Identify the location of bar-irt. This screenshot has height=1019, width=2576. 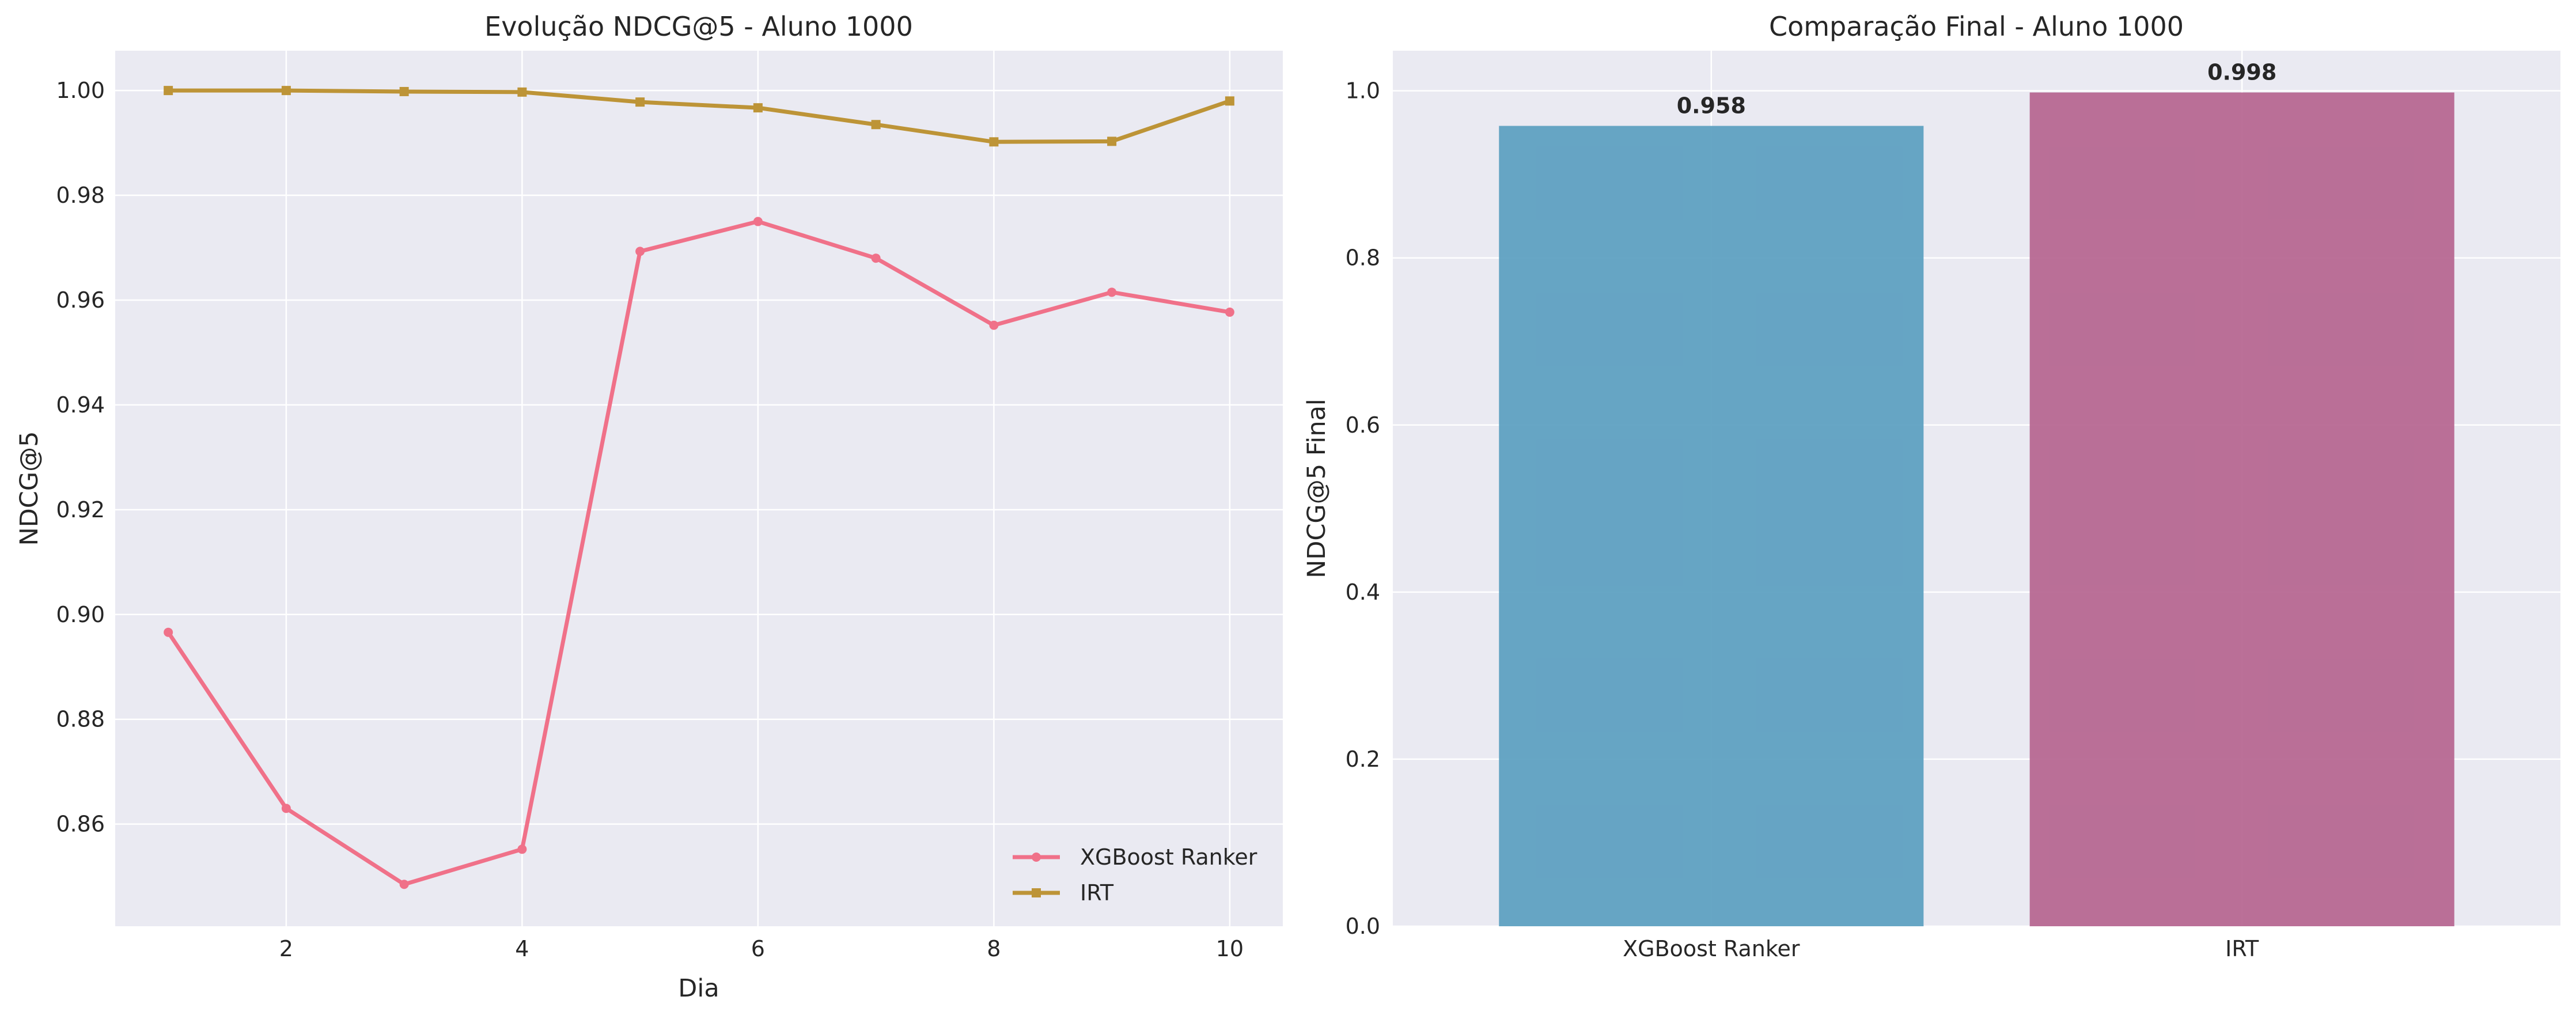
(2241, 509).